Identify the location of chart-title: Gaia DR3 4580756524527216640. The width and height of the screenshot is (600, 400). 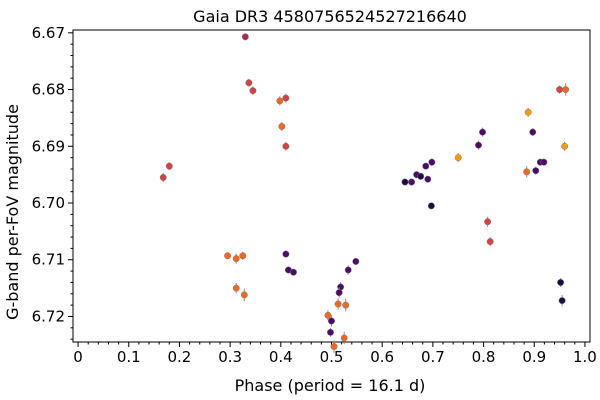
(330, 16).